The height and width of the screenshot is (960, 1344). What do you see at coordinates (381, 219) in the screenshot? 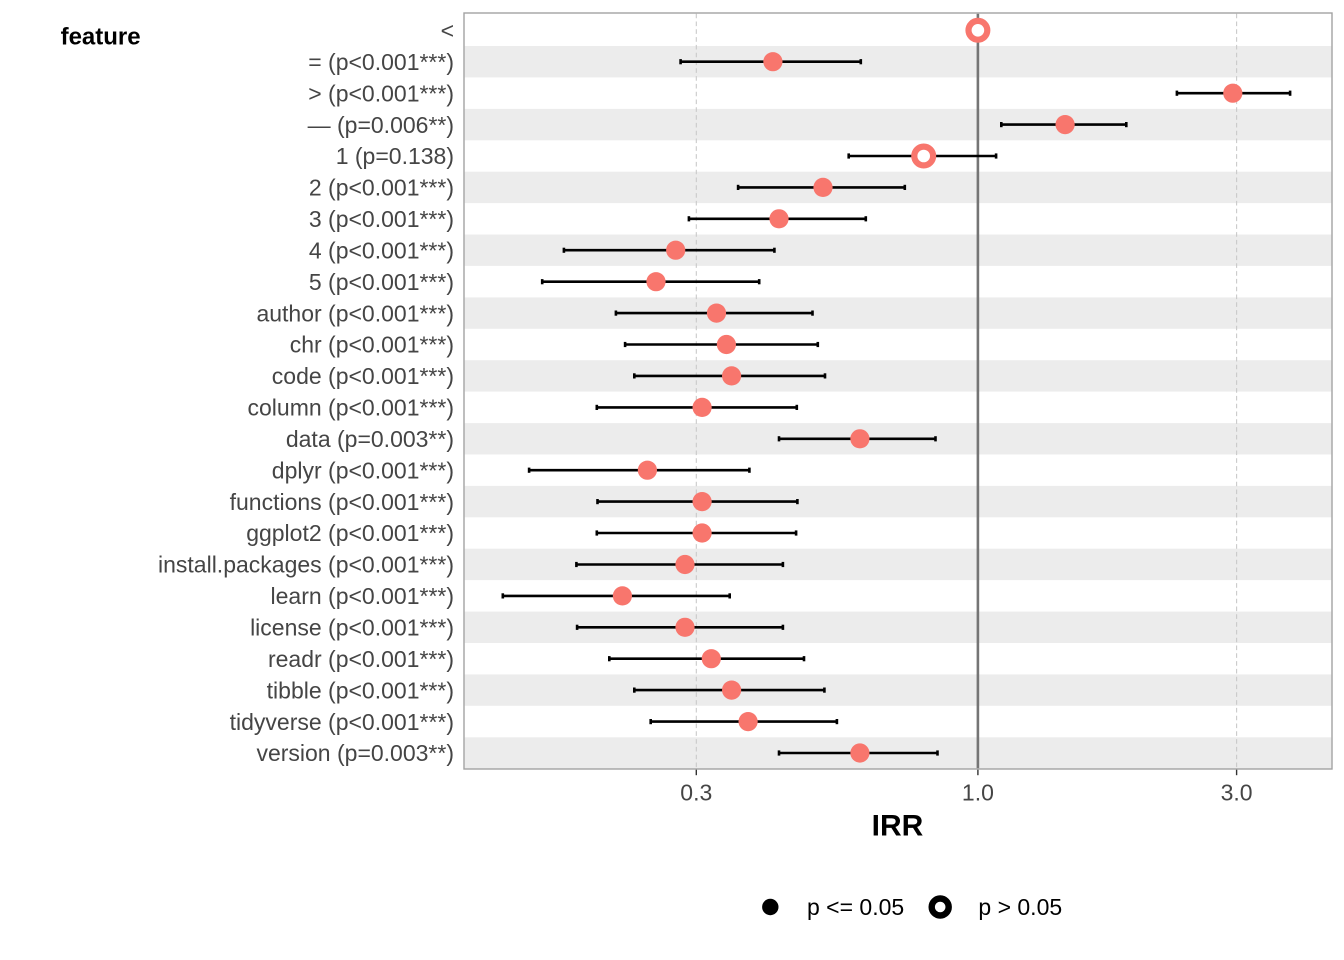
I see `svg-text: 3 (p<0.001***)` at bounding box center [381, 219].